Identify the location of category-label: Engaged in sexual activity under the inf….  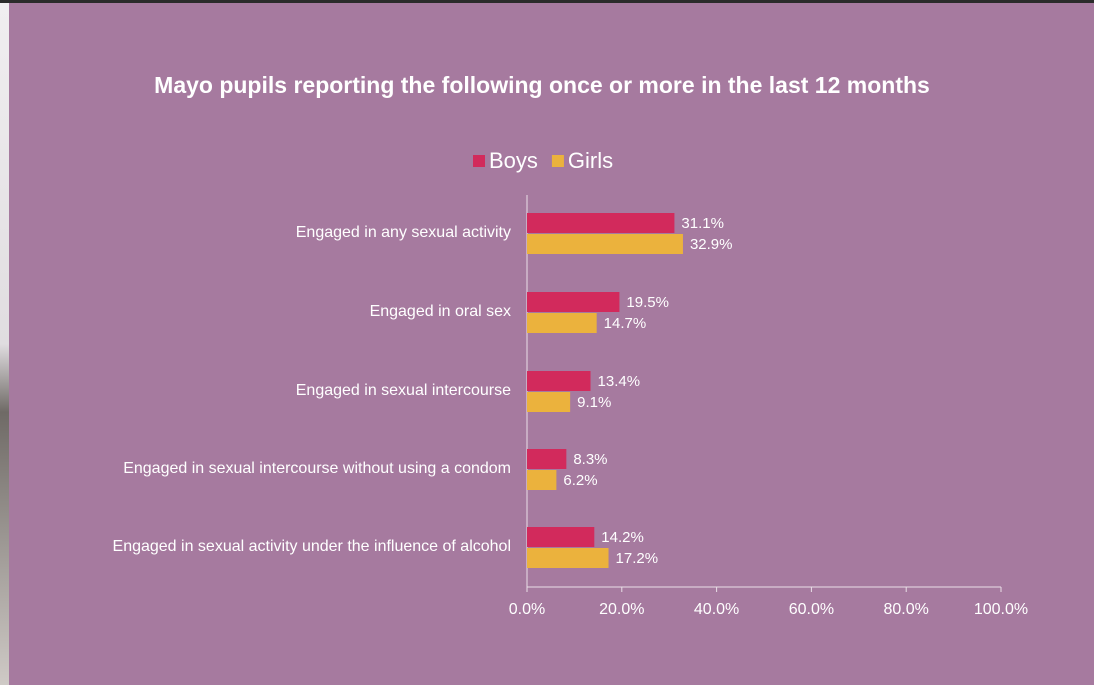
(271, 547).